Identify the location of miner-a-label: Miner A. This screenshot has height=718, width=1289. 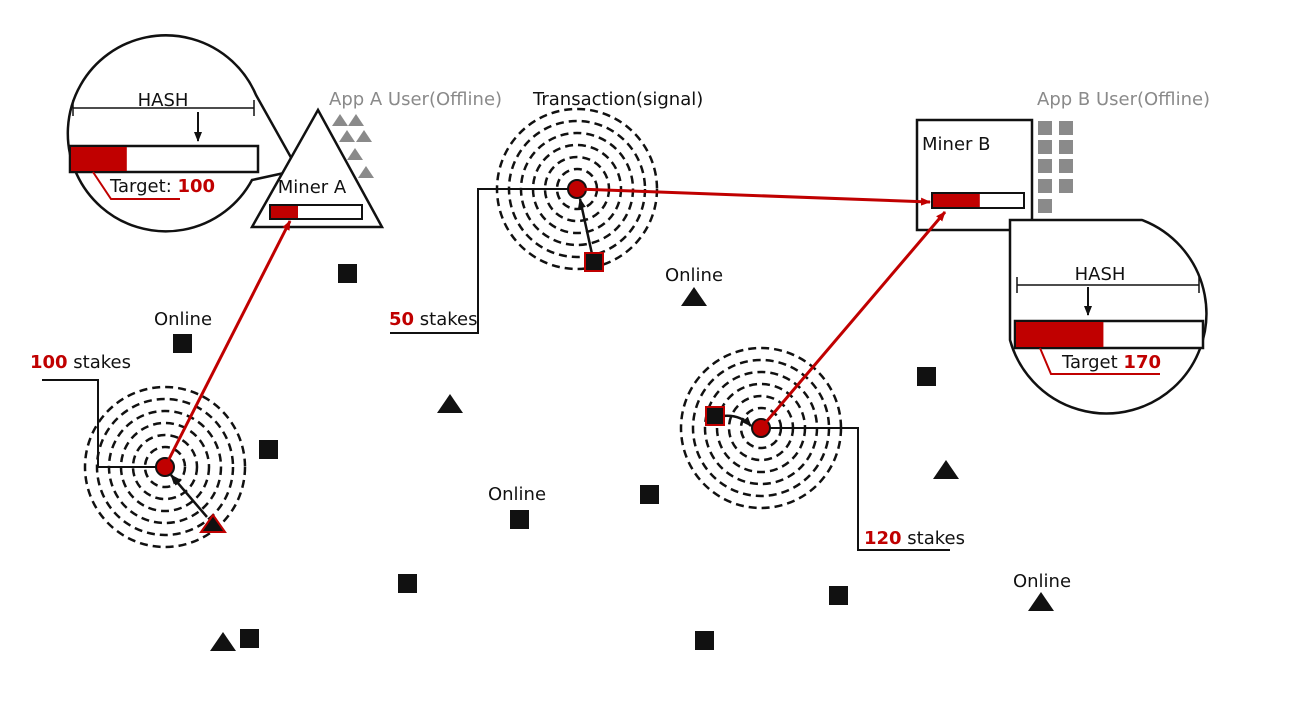
(312, 187).